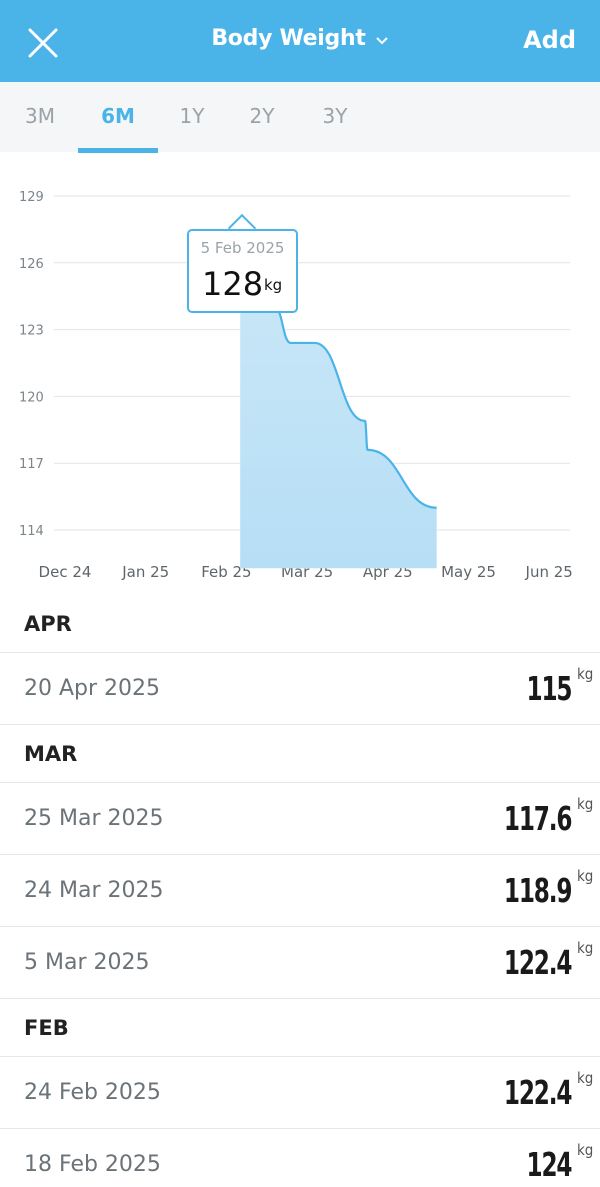 The width and height of the screenshot is (600, 1187). What do you see at coordinates (65, 572) in the screenshot?
I see `x-tick-label: Dec 24` at bounding box center [65, 572].